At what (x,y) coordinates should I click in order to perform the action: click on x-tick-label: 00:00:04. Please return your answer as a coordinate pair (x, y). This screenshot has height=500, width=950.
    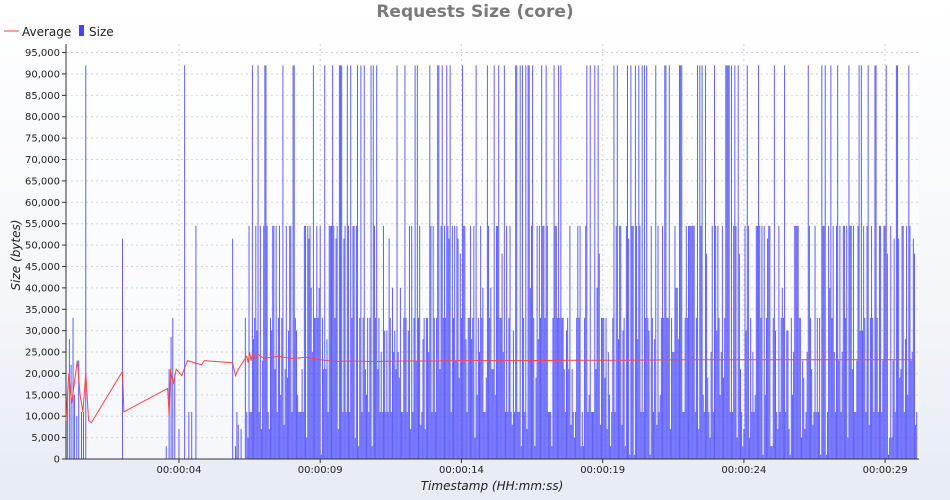
    Looking at the image, I should click on (179, 470).